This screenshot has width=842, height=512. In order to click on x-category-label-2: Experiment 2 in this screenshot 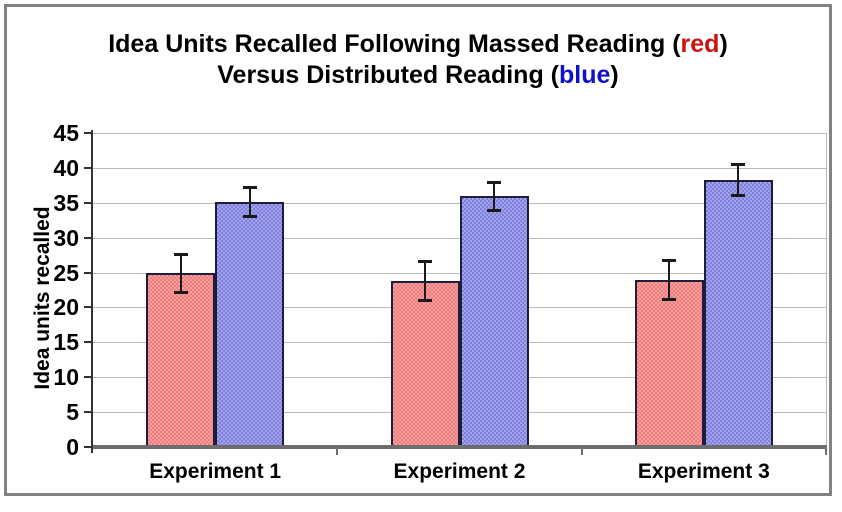, I will do `click(459, 471)`.